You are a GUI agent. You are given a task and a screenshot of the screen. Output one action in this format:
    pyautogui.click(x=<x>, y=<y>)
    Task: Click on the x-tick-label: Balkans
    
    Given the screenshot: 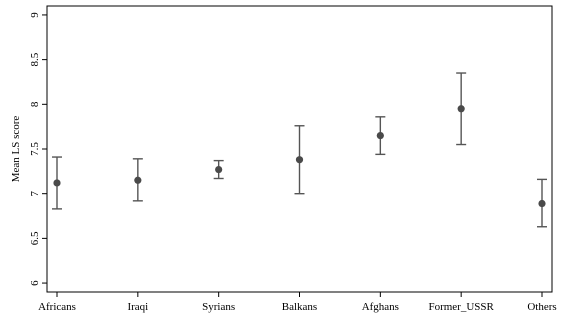 What is the action you would take?
    pyautogui.click(x=299, y=307)
    